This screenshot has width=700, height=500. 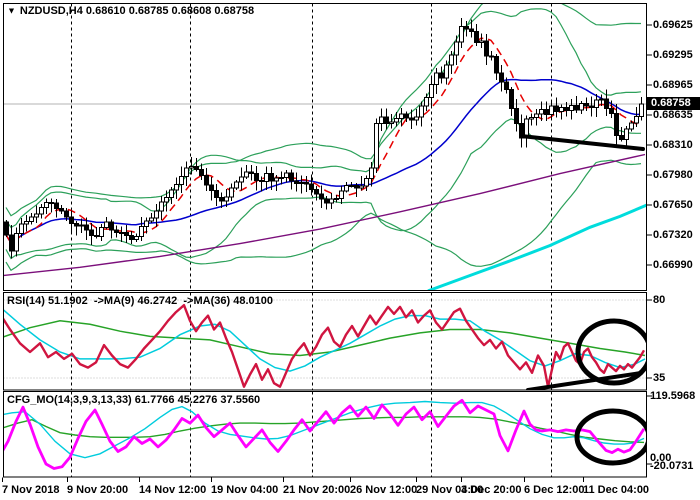 I want to click on cfg-axis-label: 0.00, so click(x=661, y=458).